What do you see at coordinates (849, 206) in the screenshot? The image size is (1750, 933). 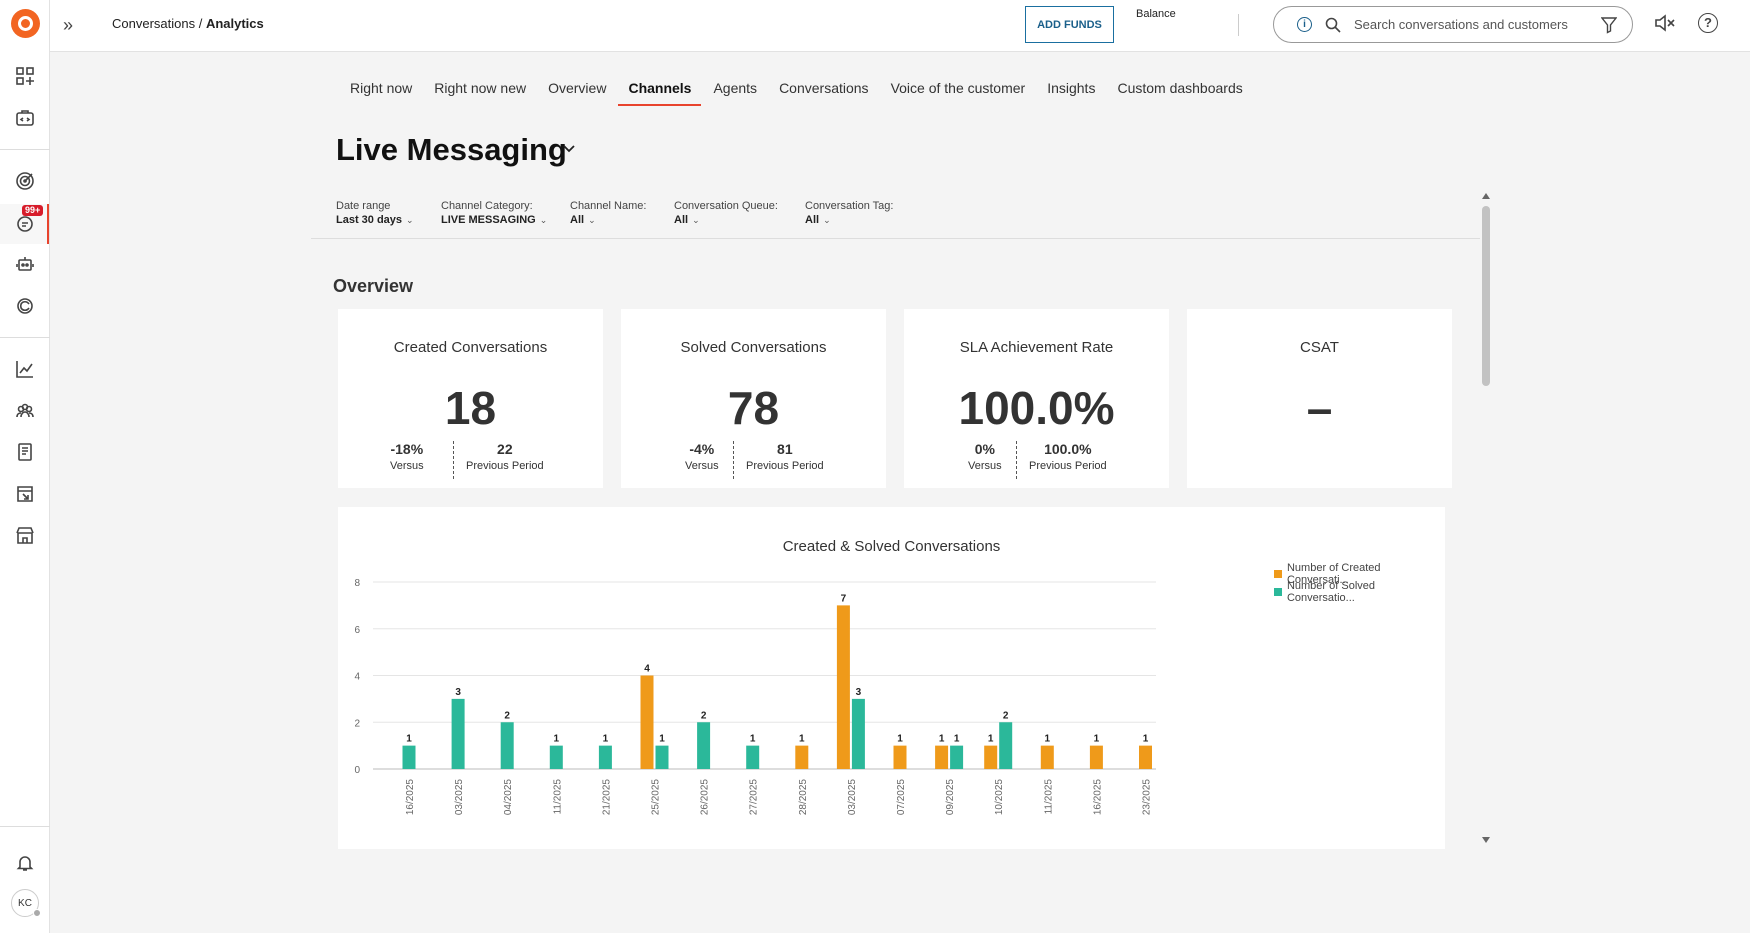 I see `filter-label: Conversation Tag:` at bounding box center [849, 206].